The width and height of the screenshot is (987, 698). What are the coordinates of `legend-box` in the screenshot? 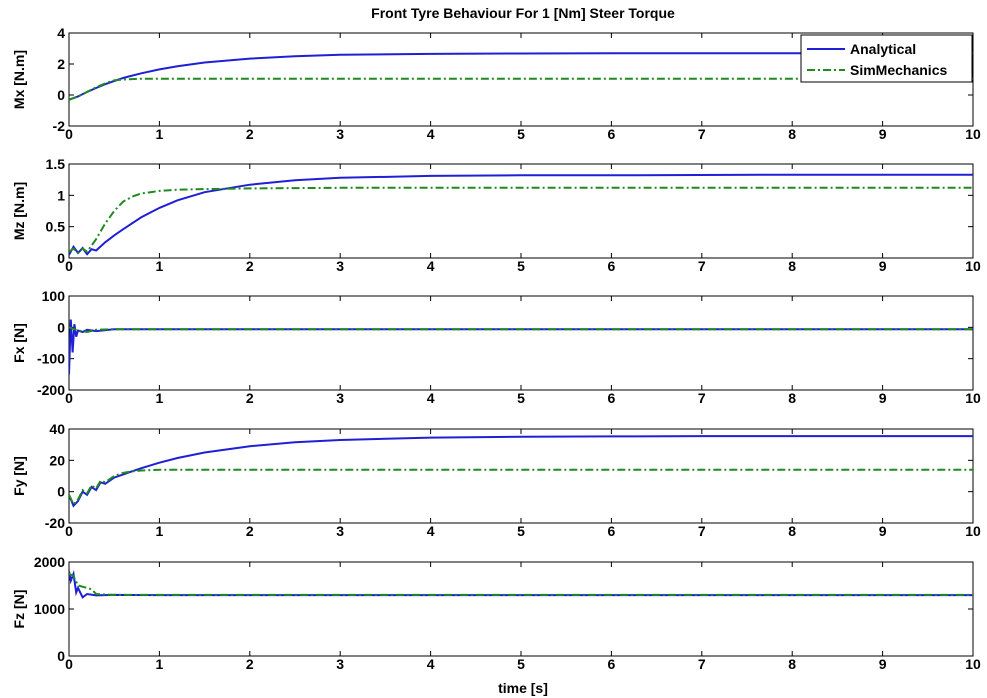 It's located at (886, 58).